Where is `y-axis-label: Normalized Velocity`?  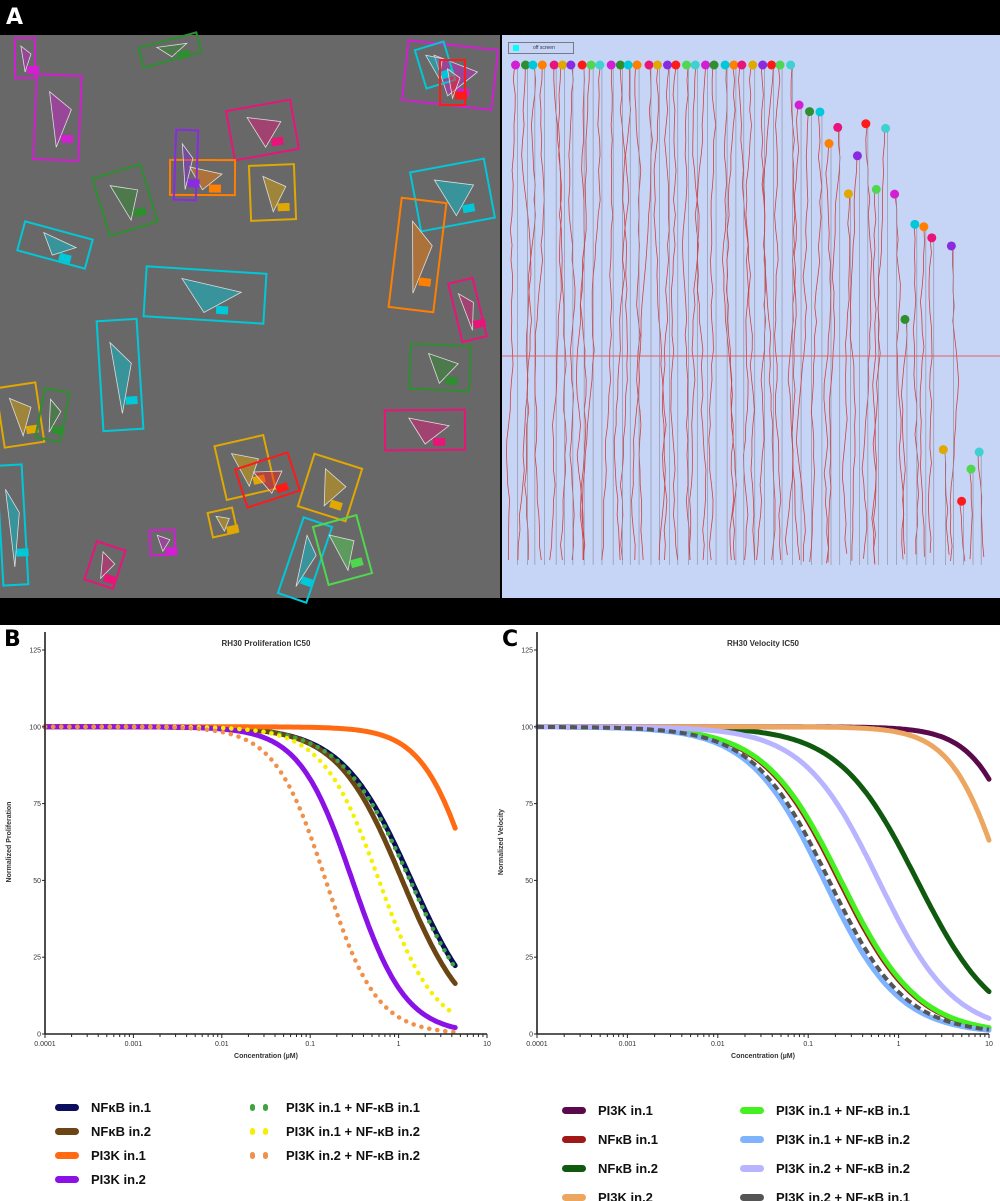 y-axis-label: Normalized Velocity is located at coordinates (501, 842).